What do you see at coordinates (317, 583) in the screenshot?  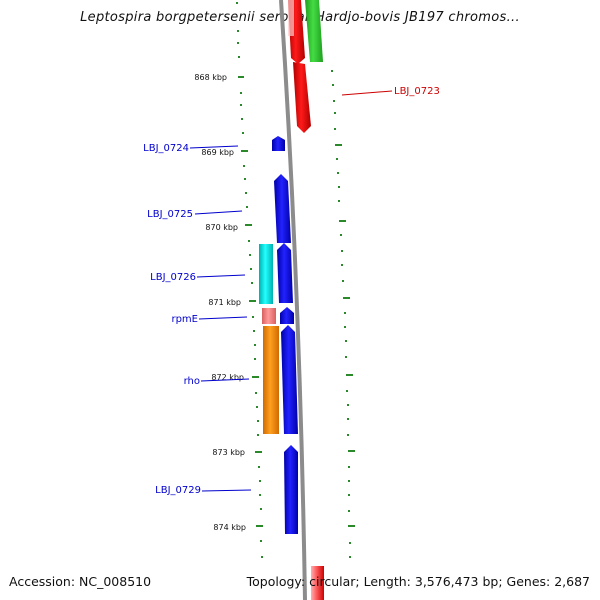 I see `feature-red-bottom` at bounding box center [317, 583].